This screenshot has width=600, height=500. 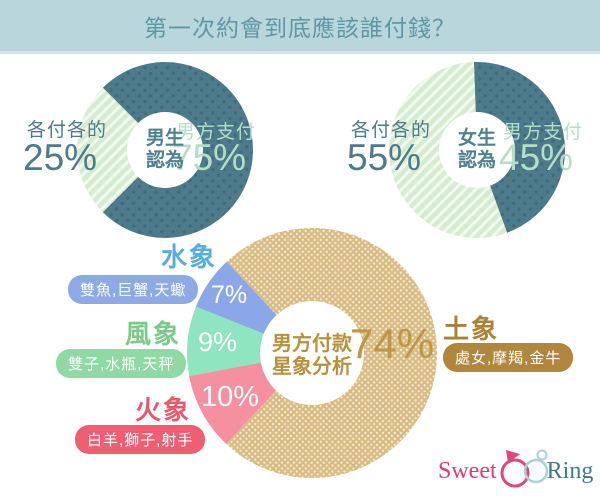 What do you see at coordinates (384, 157) in the screenshot?
I see `women-split-percent: 55%` at bounding box center [384, 157].